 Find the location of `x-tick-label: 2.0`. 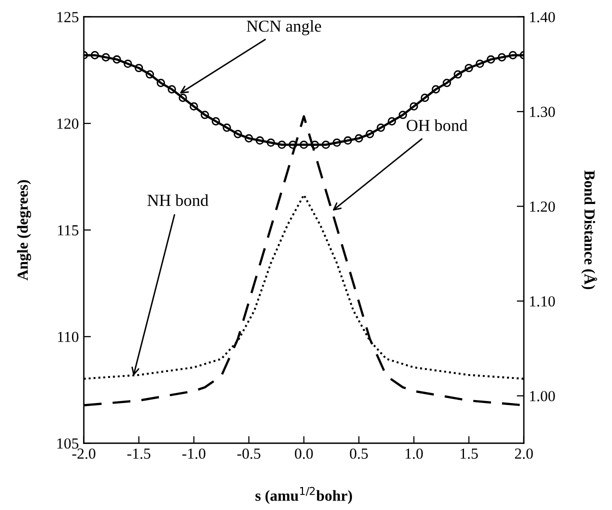

x-tick-label: 2.0 is located at coordinates (523, 453).